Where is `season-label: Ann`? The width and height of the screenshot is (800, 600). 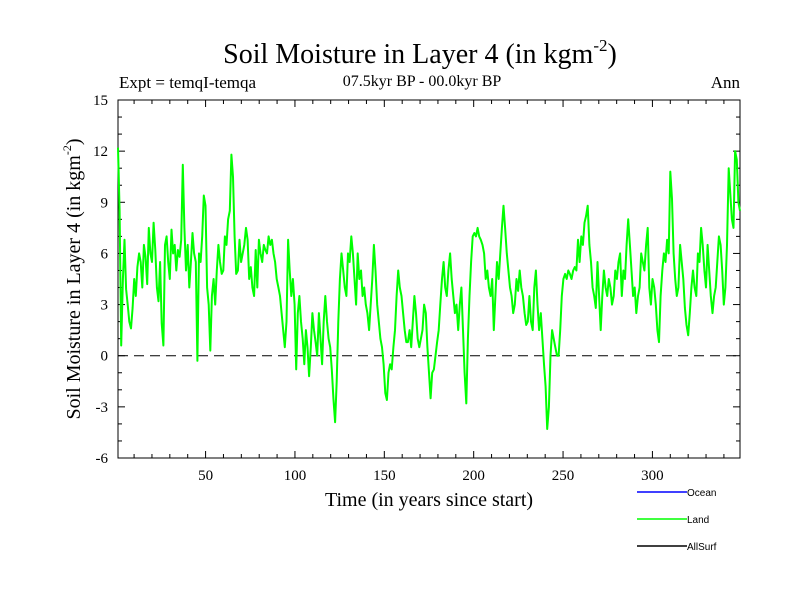
season-label: Ann is located at coordinates (726, 82).